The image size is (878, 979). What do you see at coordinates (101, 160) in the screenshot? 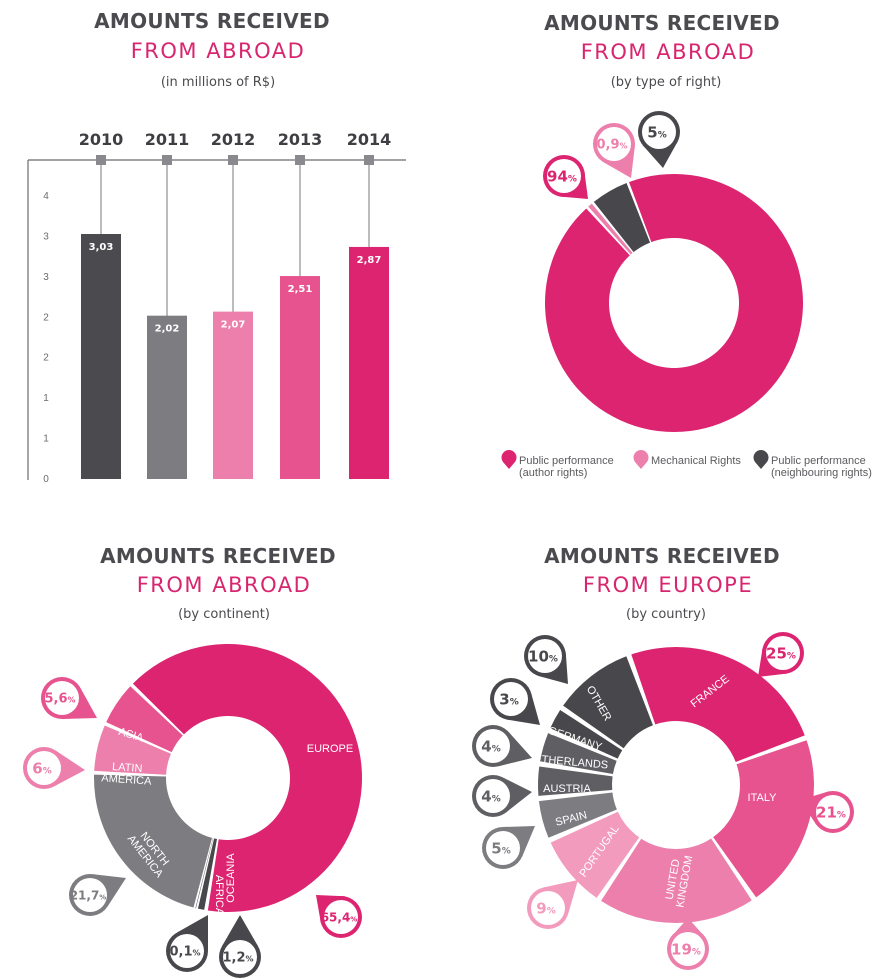
I see `year-marker-2010` at bounding box center [101, 160].